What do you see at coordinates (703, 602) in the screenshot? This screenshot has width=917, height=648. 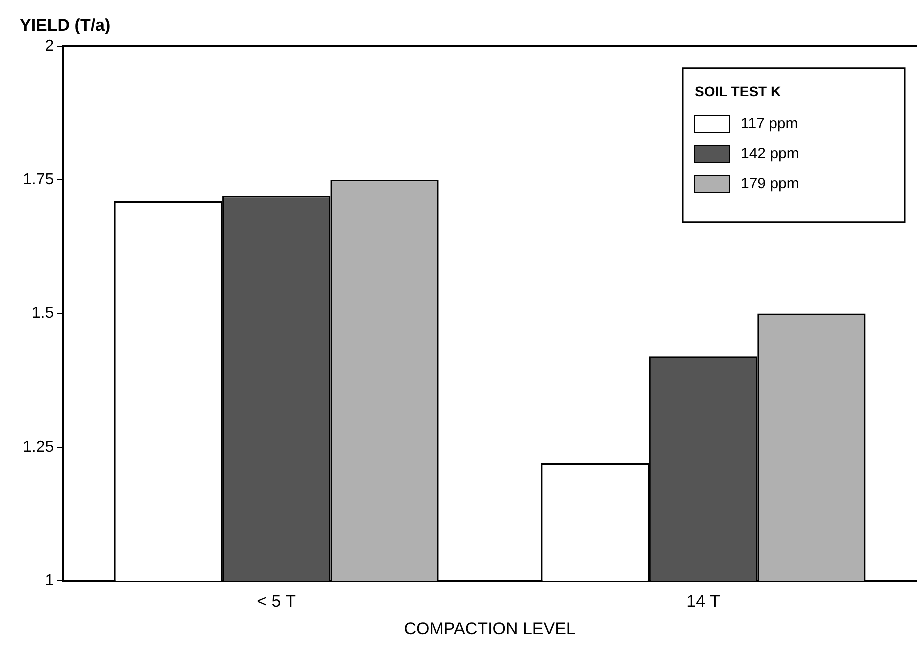 I see `x-tick-label: 14 T` at bounding box center [703, 602].